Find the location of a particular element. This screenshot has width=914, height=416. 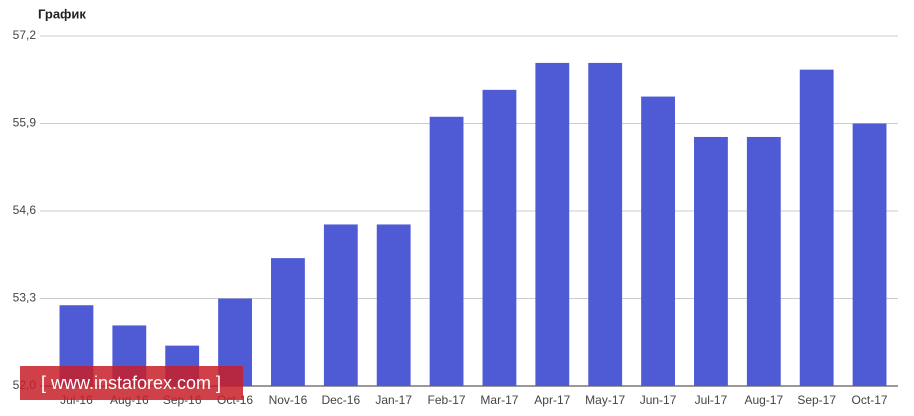

x-tick-label: Dec-16 is located at coordinates (340, 400).